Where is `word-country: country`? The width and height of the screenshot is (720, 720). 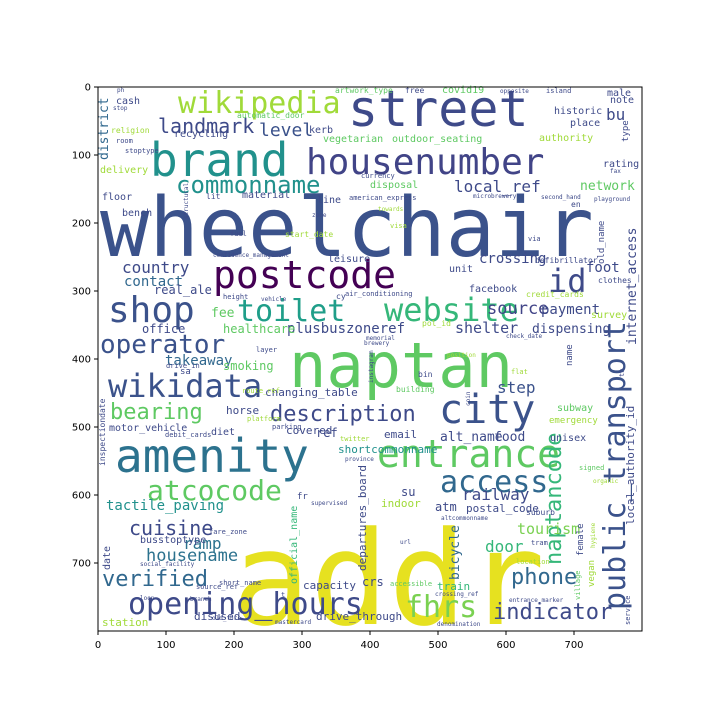
word-country: country is located at coordinates (156, 267).